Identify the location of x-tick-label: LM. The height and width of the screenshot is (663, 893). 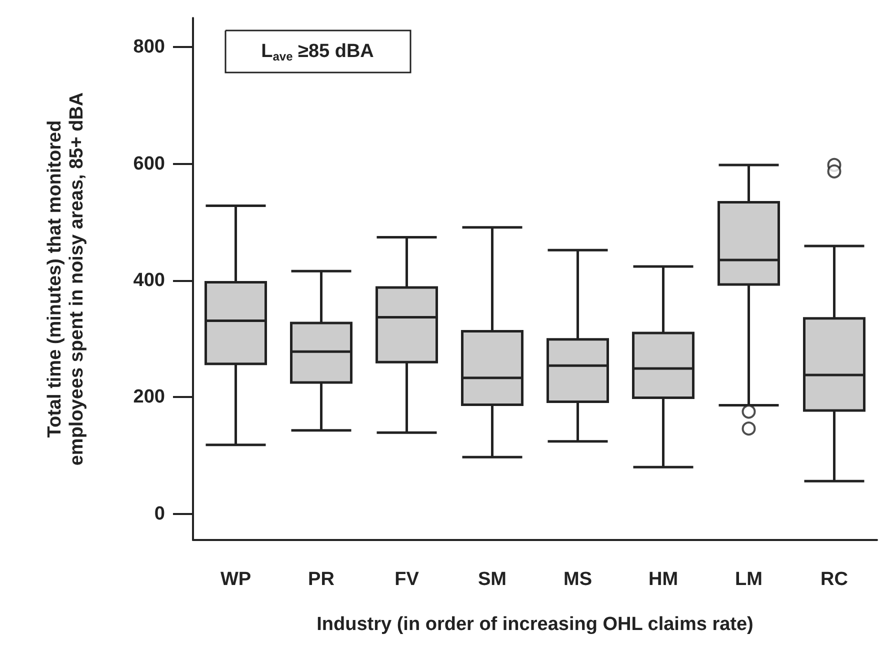
(748, 579).